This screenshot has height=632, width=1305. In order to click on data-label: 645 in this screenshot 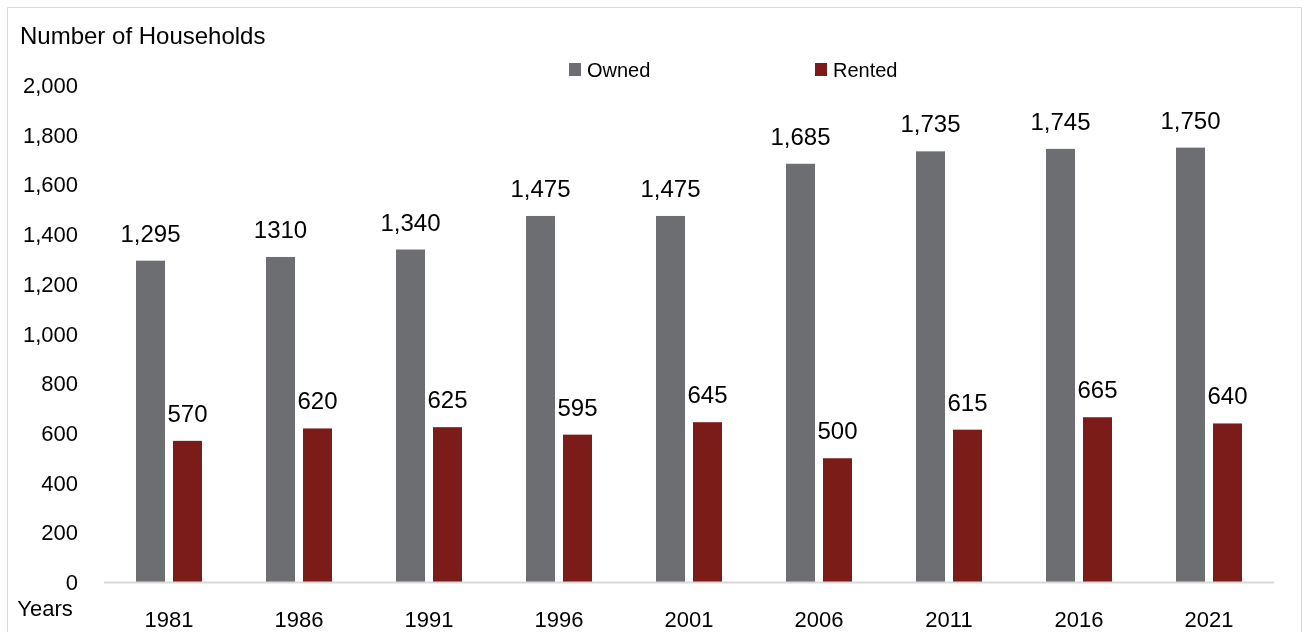, I will do `click(707, 395)`.